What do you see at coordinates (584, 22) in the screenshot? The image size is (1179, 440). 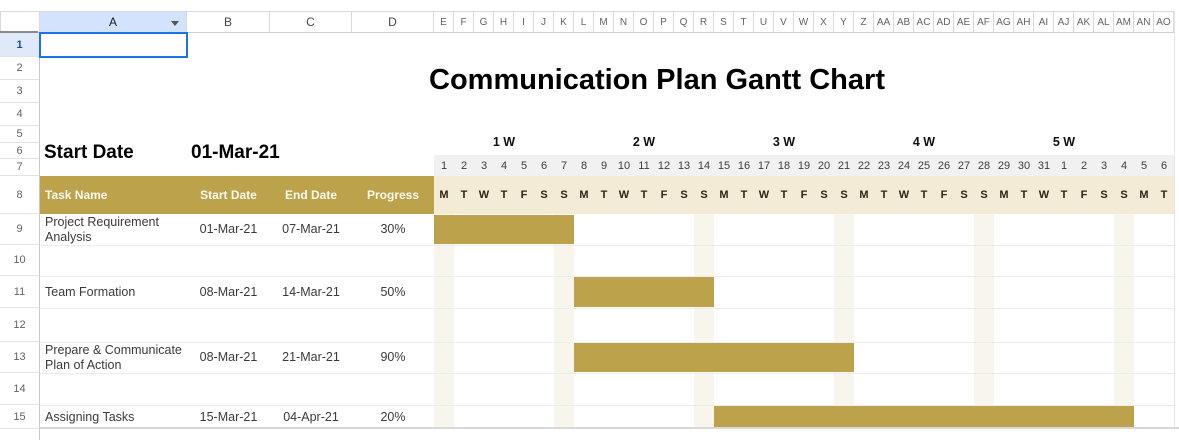 I see `column-header-l: L` at bounding box center [584, 22].